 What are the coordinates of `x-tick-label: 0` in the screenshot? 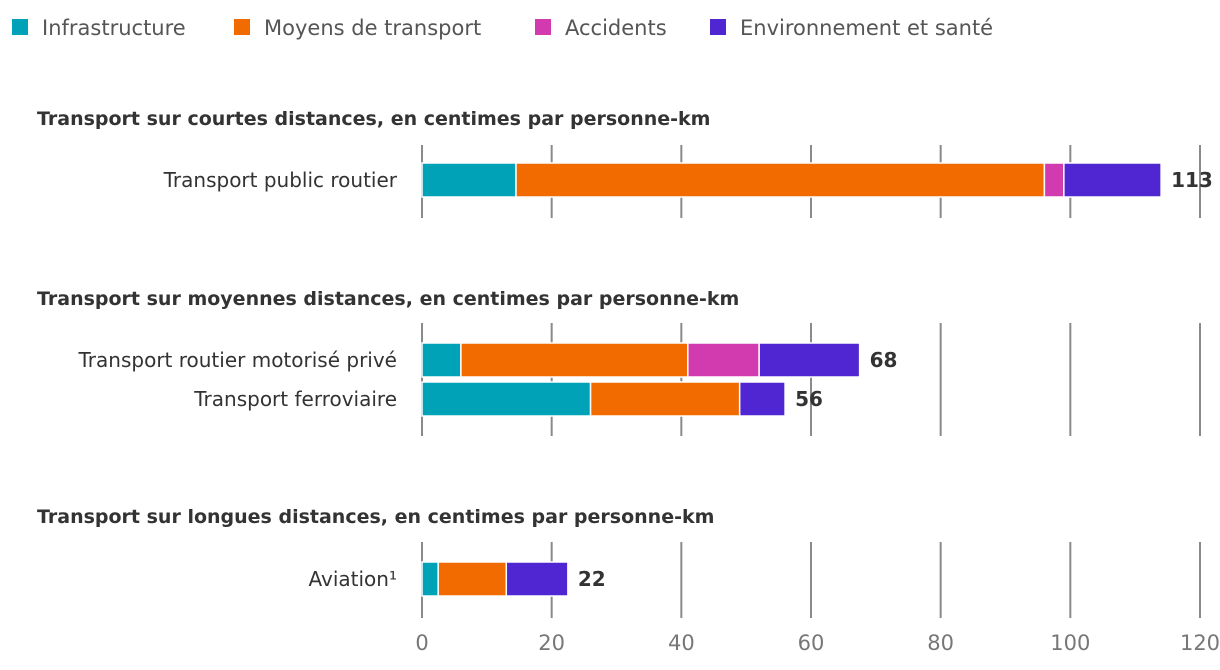 It's located at (421, 643).